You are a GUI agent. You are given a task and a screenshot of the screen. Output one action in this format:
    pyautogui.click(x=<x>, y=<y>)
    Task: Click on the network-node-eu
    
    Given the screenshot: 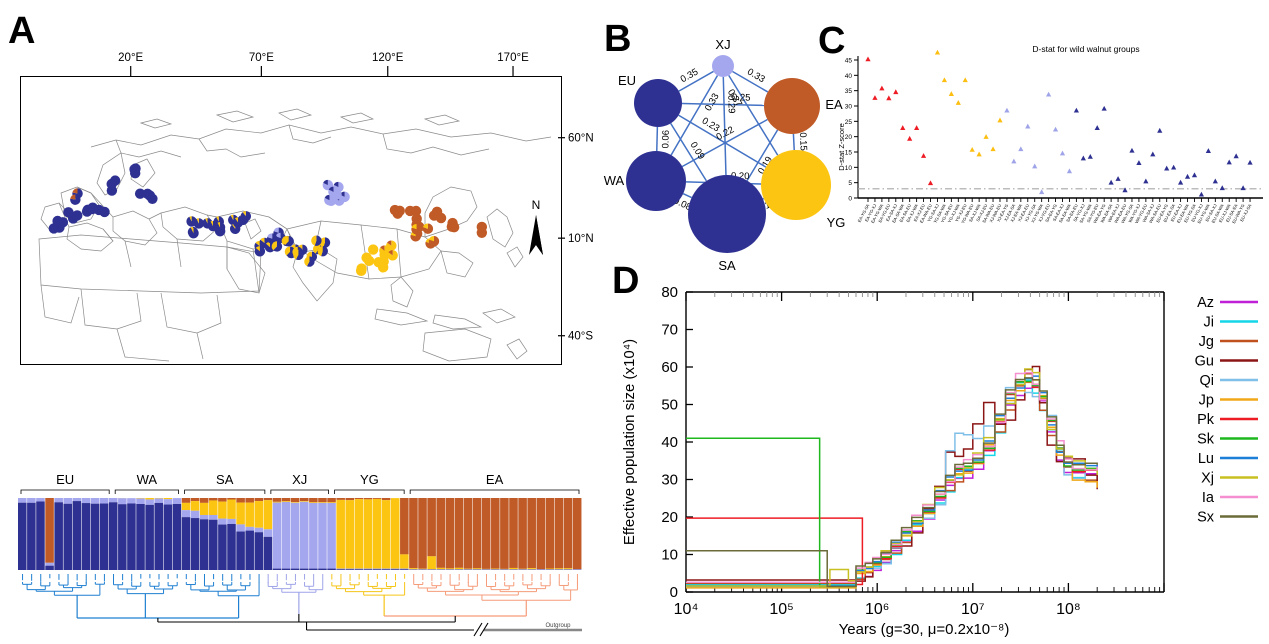 What is the action you would take?
    pyautogui.click(x=658, y=103)
    